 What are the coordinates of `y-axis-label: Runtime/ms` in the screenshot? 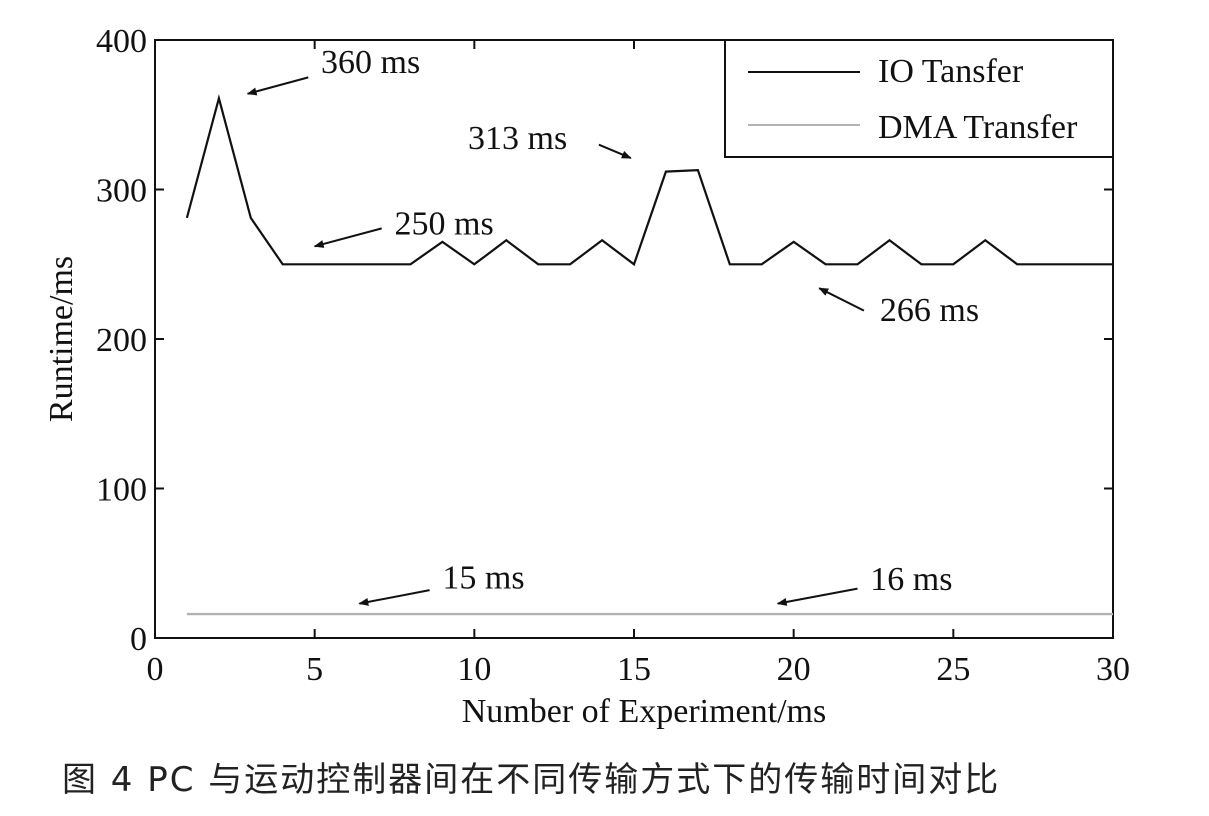 It's located at (61, 339).